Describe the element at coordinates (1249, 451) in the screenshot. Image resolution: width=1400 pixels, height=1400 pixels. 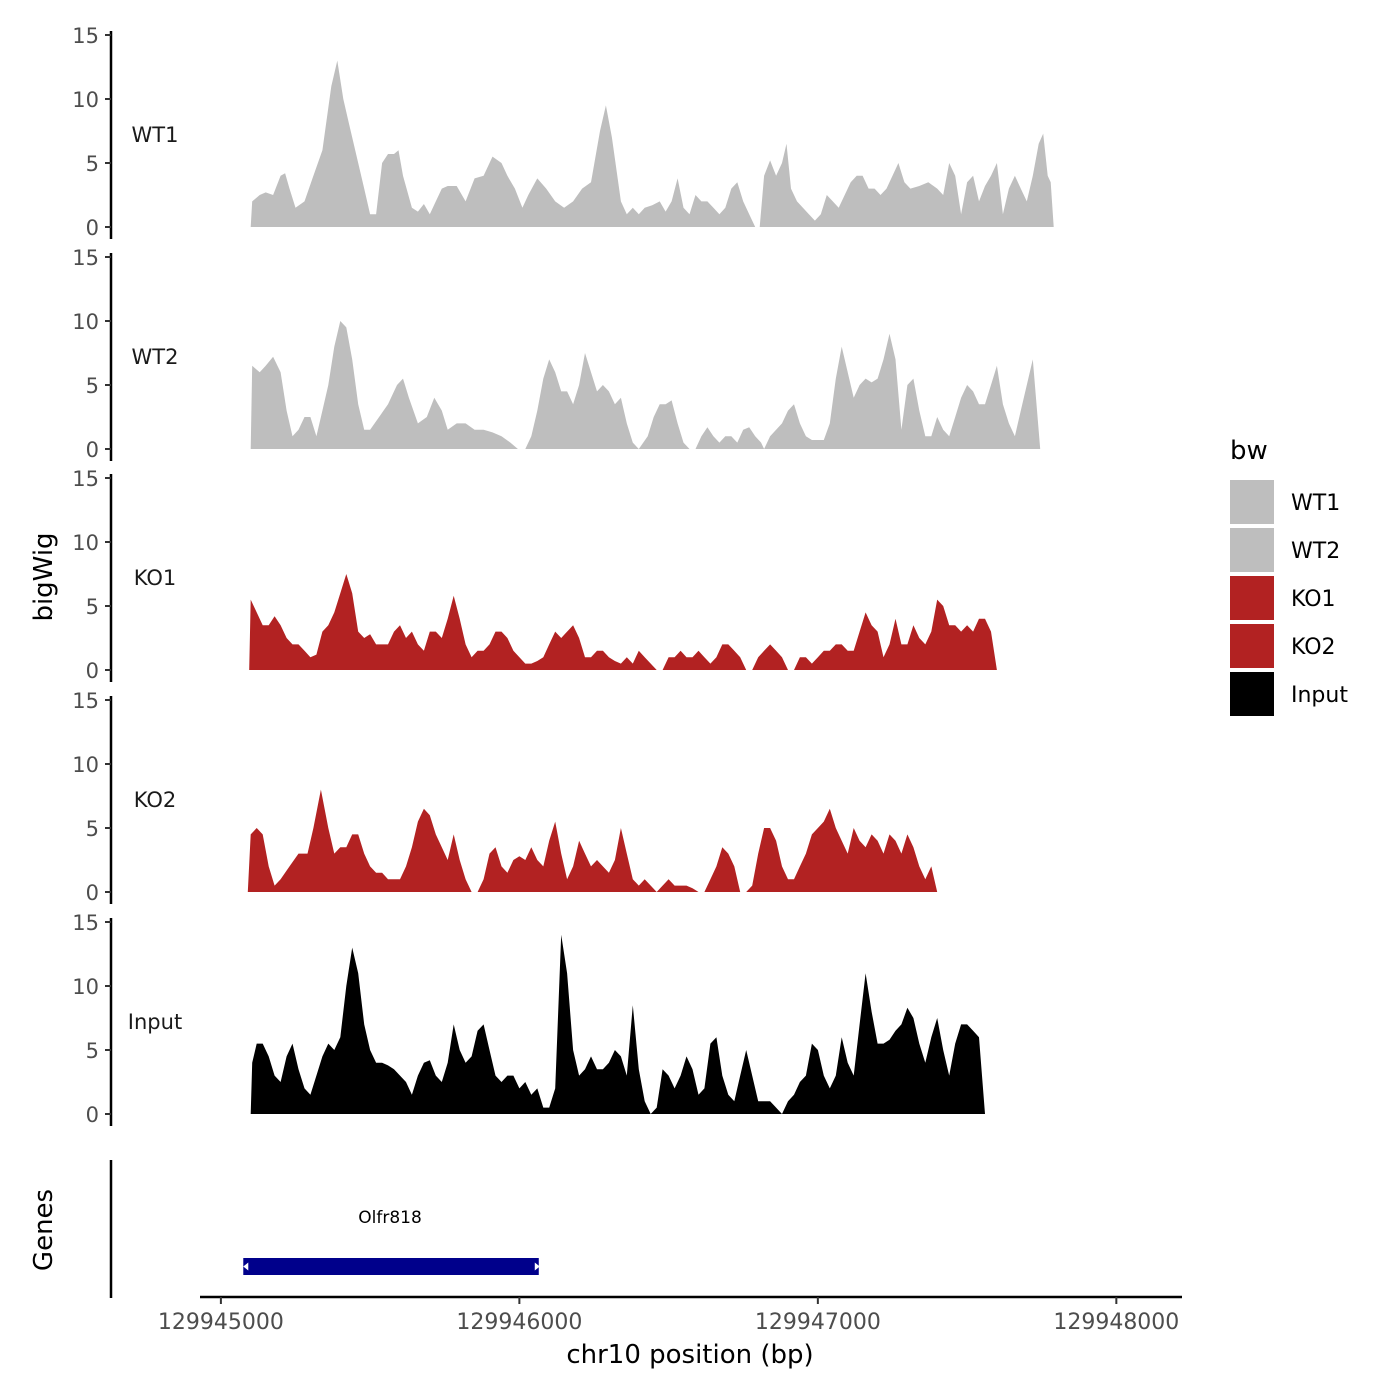
I see `legend-title: bw` at that location.